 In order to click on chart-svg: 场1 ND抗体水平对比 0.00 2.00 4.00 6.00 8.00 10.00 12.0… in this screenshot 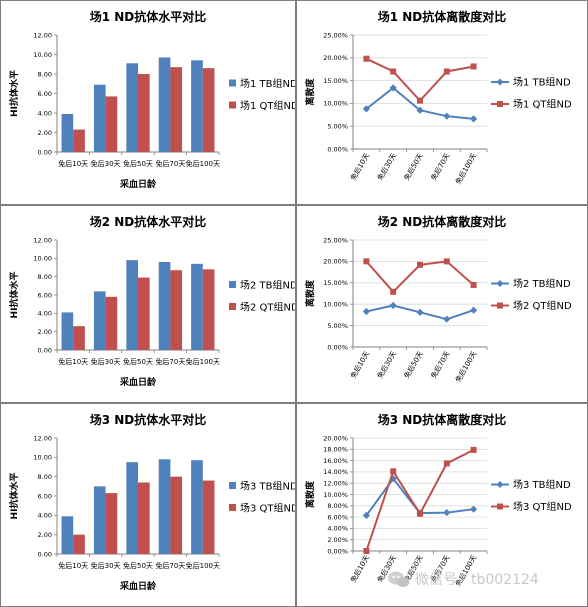, I will do `click(151, 99)`.